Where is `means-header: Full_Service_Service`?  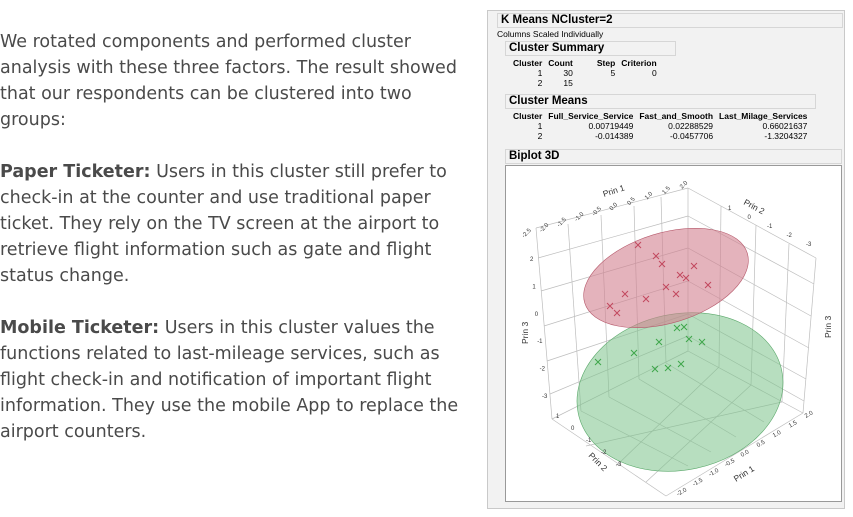
means-header: Full_Service_Service is located at coordinates (591, 116).